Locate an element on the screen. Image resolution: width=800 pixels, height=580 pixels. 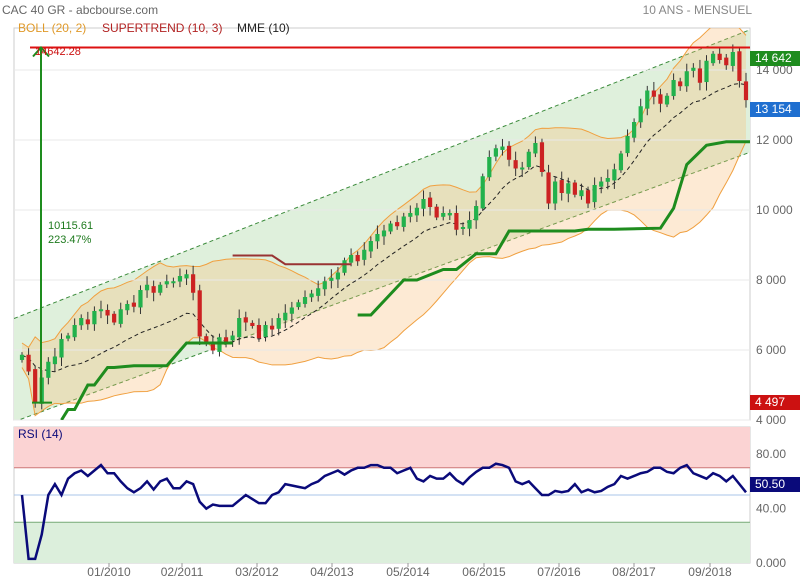
price-tag-bottom-text: 4 497 is located at coordinates (770, 402).